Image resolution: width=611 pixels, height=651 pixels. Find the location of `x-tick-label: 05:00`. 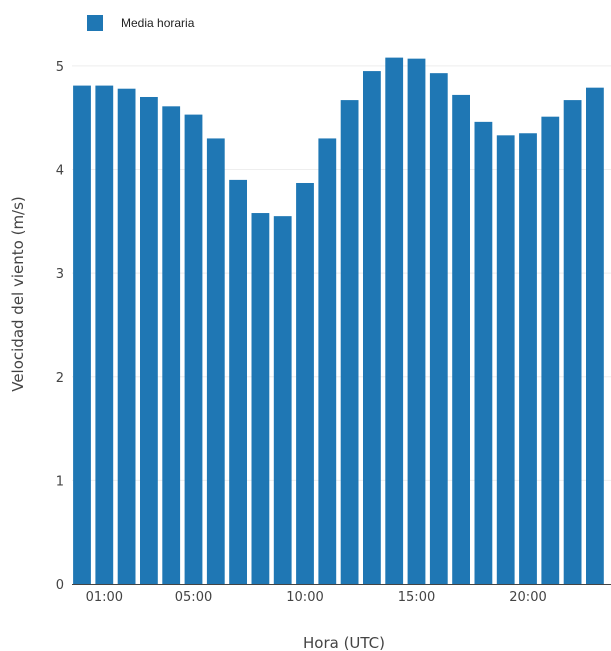

x-tick-label: 05:00 is located at coordinates (193, 597).